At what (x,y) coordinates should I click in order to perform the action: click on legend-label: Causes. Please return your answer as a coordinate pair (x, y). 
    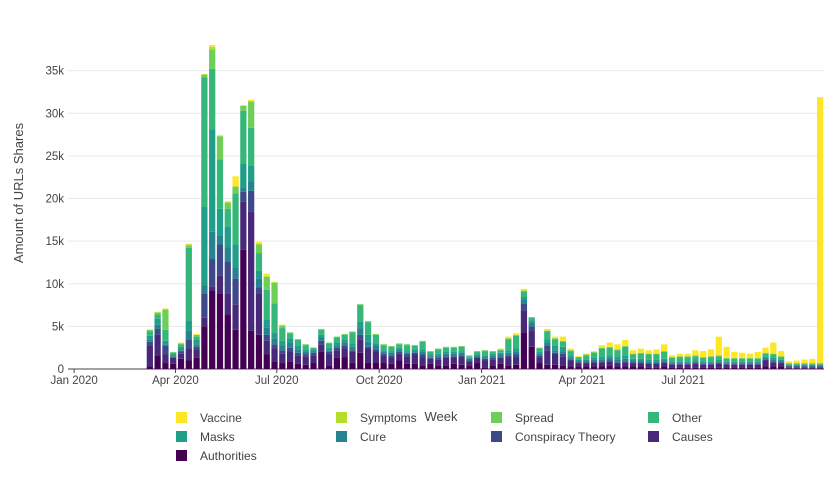
    Looking at the image, I should click on (692, 437).